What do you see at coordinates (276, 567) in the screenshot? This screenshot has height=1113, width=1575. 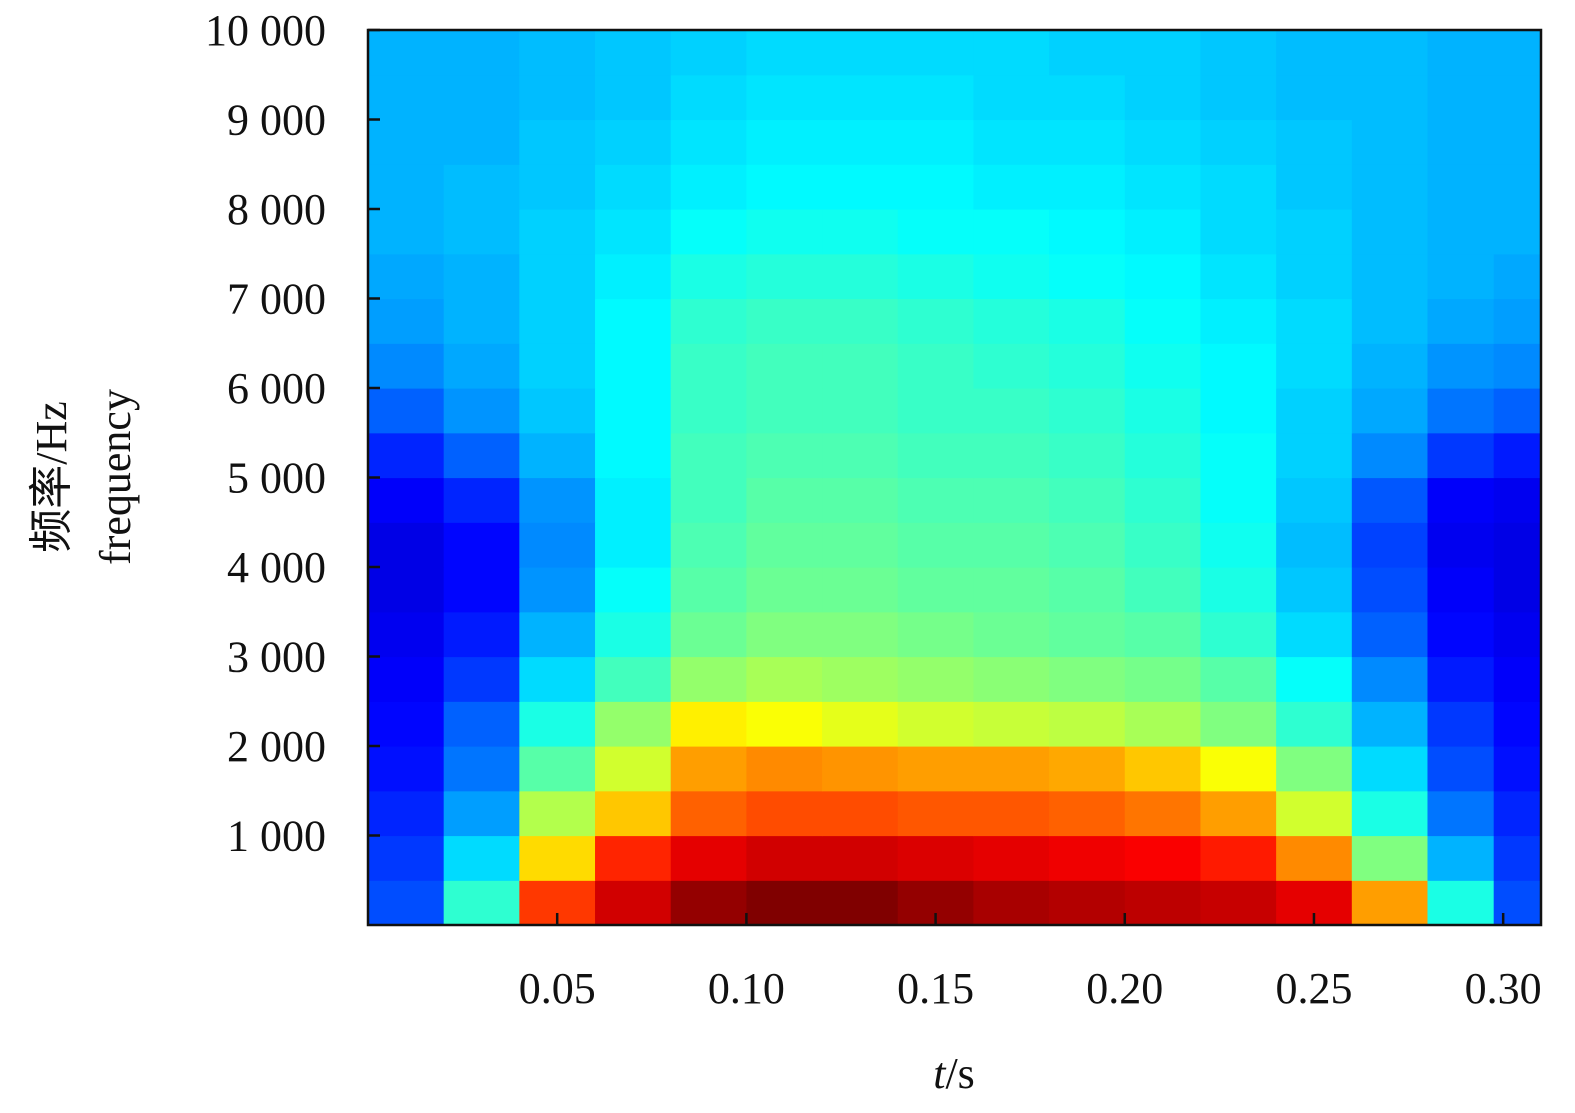 I see `y-tick-label: 4 000` at bounding box center [276, 567].